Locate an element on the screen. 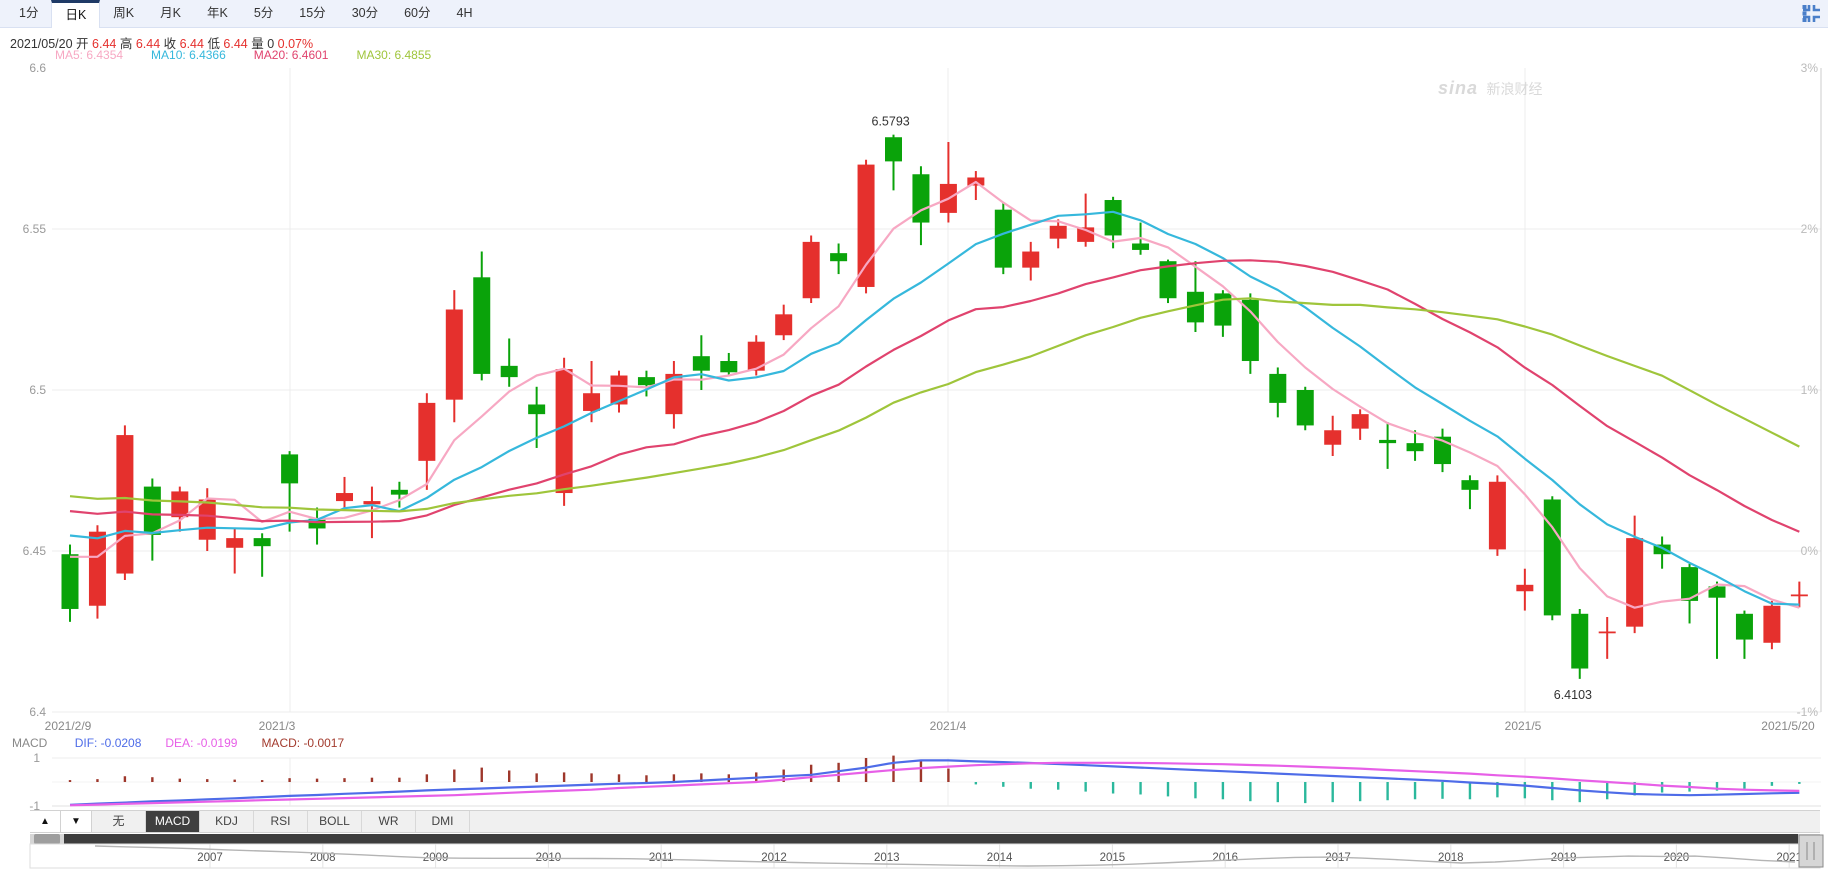  indicator-tab-DMI: DMI is located at coordinates (443, 821).